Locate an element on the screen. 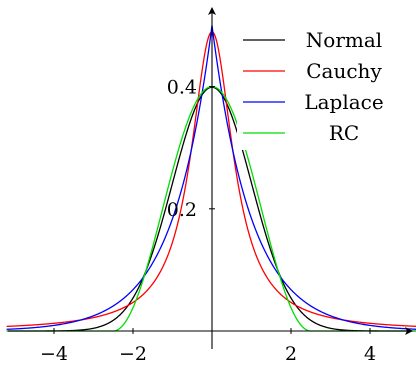 The width and height of the screenshot is (416, 370). legend-background is located at coordinates (315, 86).